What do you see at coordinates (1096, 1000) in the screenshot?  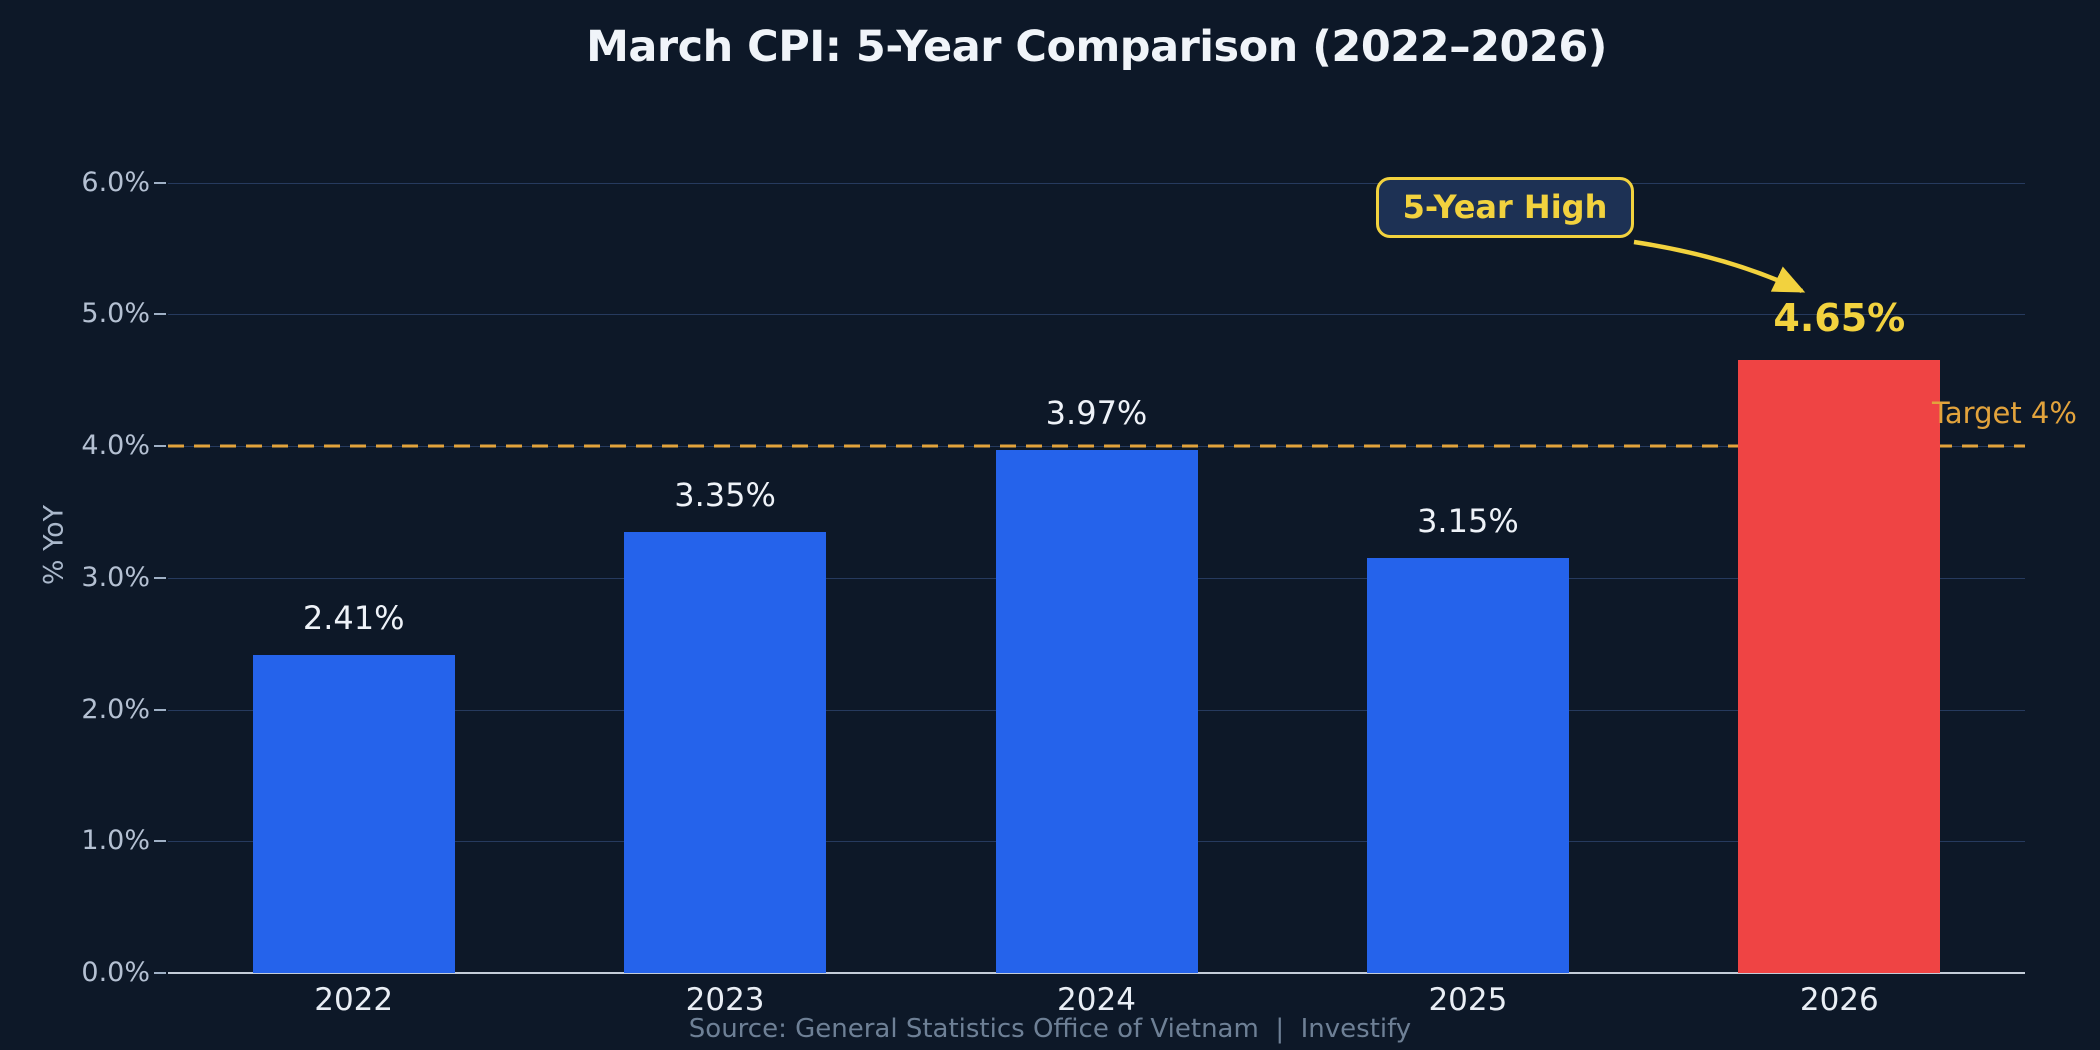 I see `x-tick-label: 2024` at bounding box center [1096, 1000].